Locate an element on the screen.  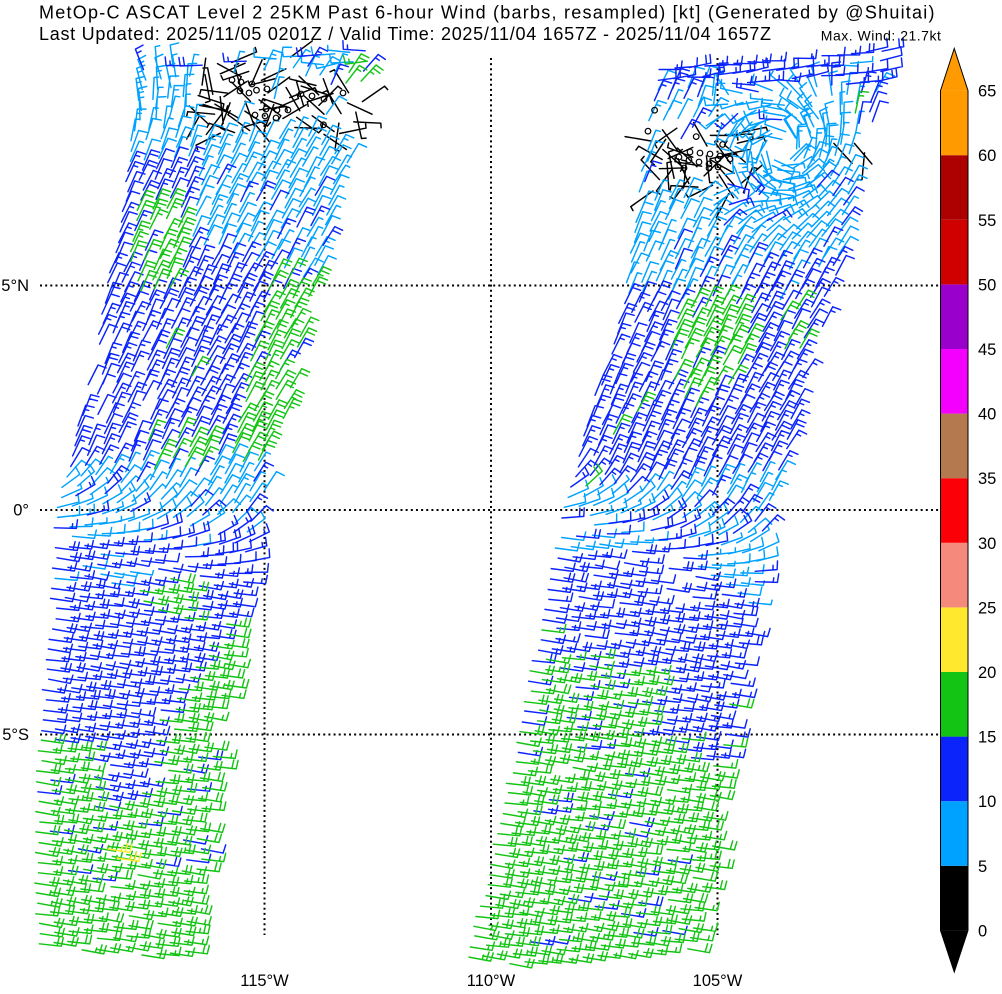
svg-text: 45 is located at coordinates (987, 350).